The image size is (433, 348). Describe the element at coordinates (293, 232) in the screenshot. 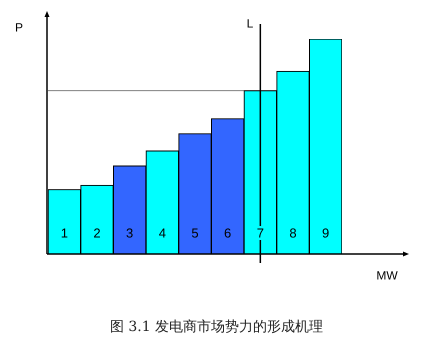

I see `x-tick-label: 8` at that location.